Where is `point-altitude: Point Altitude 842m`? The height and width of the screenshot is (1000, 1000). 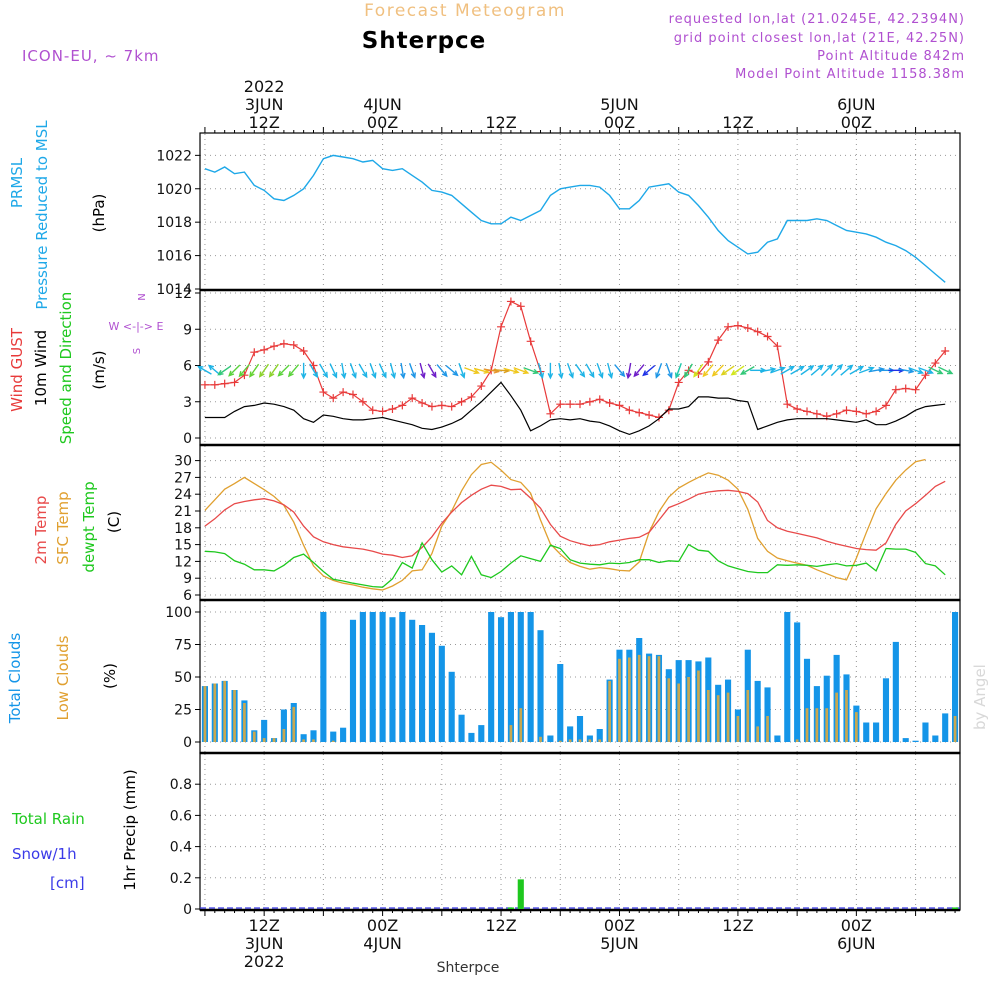
point-altitude: Point Altitude 842m is located at coordinates (891, 56).